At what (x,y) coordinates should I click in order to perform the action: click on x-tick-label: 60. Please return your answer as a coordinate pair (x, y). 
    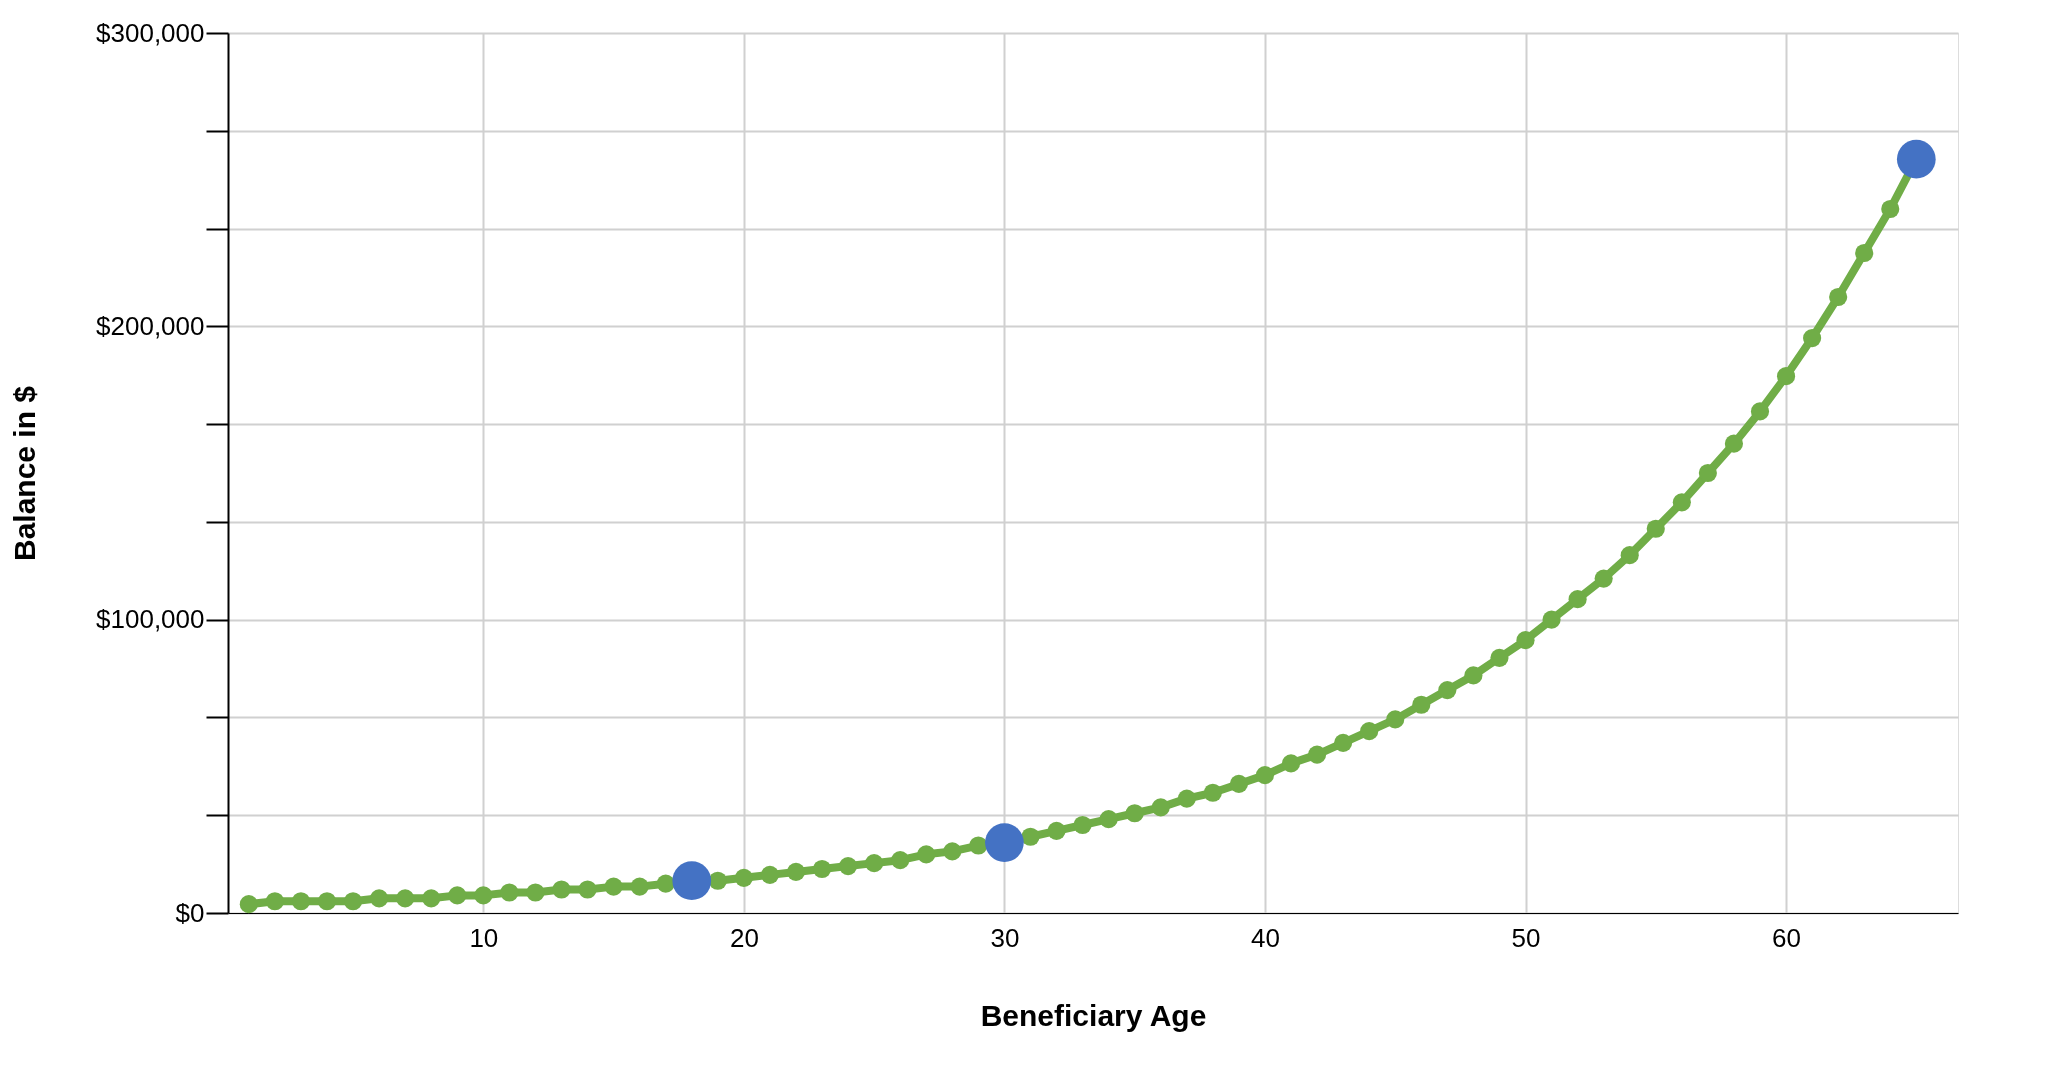
    Looking at the image, I should click on (1786, 937).